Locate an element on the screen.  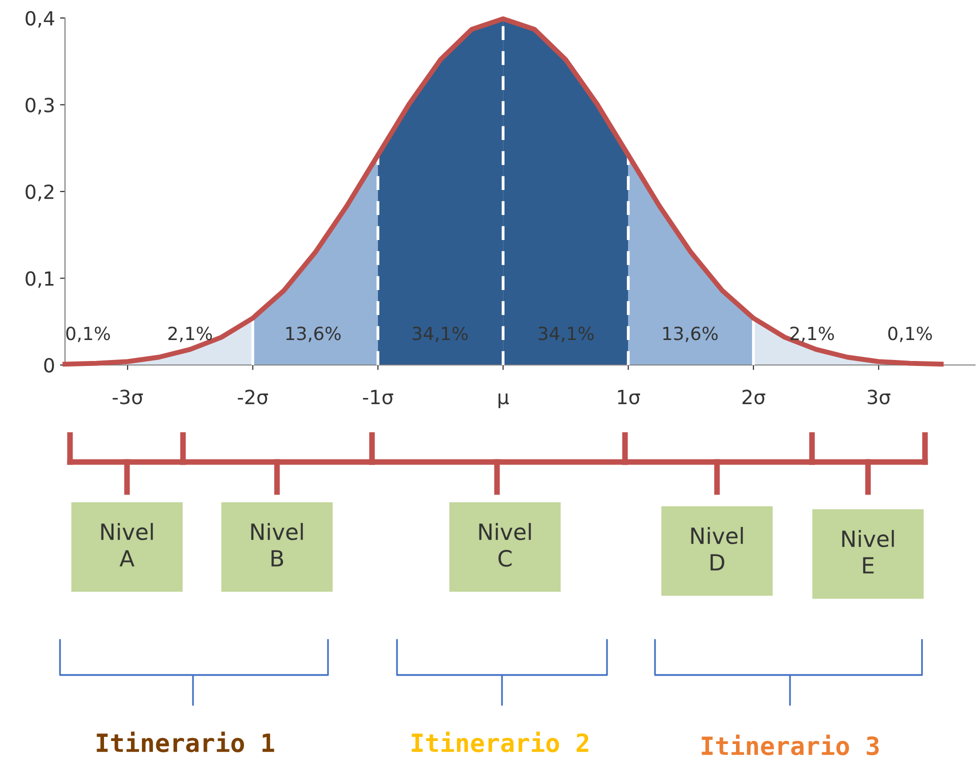
x-tick-label: -3σ is located at coordinates (127, 397).